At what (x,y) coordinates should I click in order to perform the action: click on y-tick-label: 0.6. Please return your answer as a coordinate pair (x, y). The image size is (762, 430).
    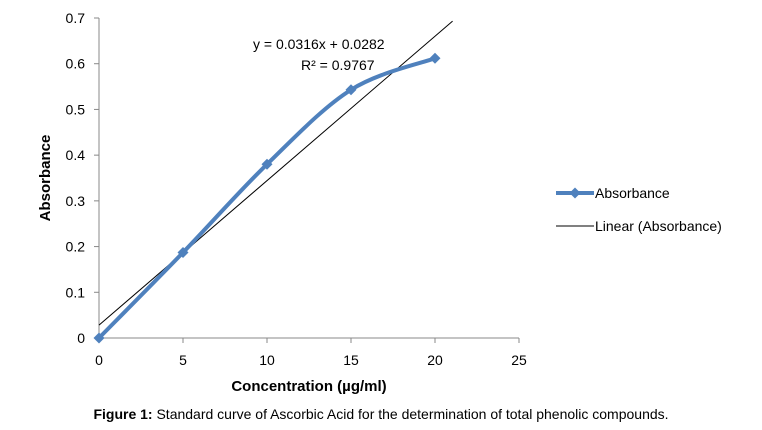
    Looking at the image, I should click on (76, 64).